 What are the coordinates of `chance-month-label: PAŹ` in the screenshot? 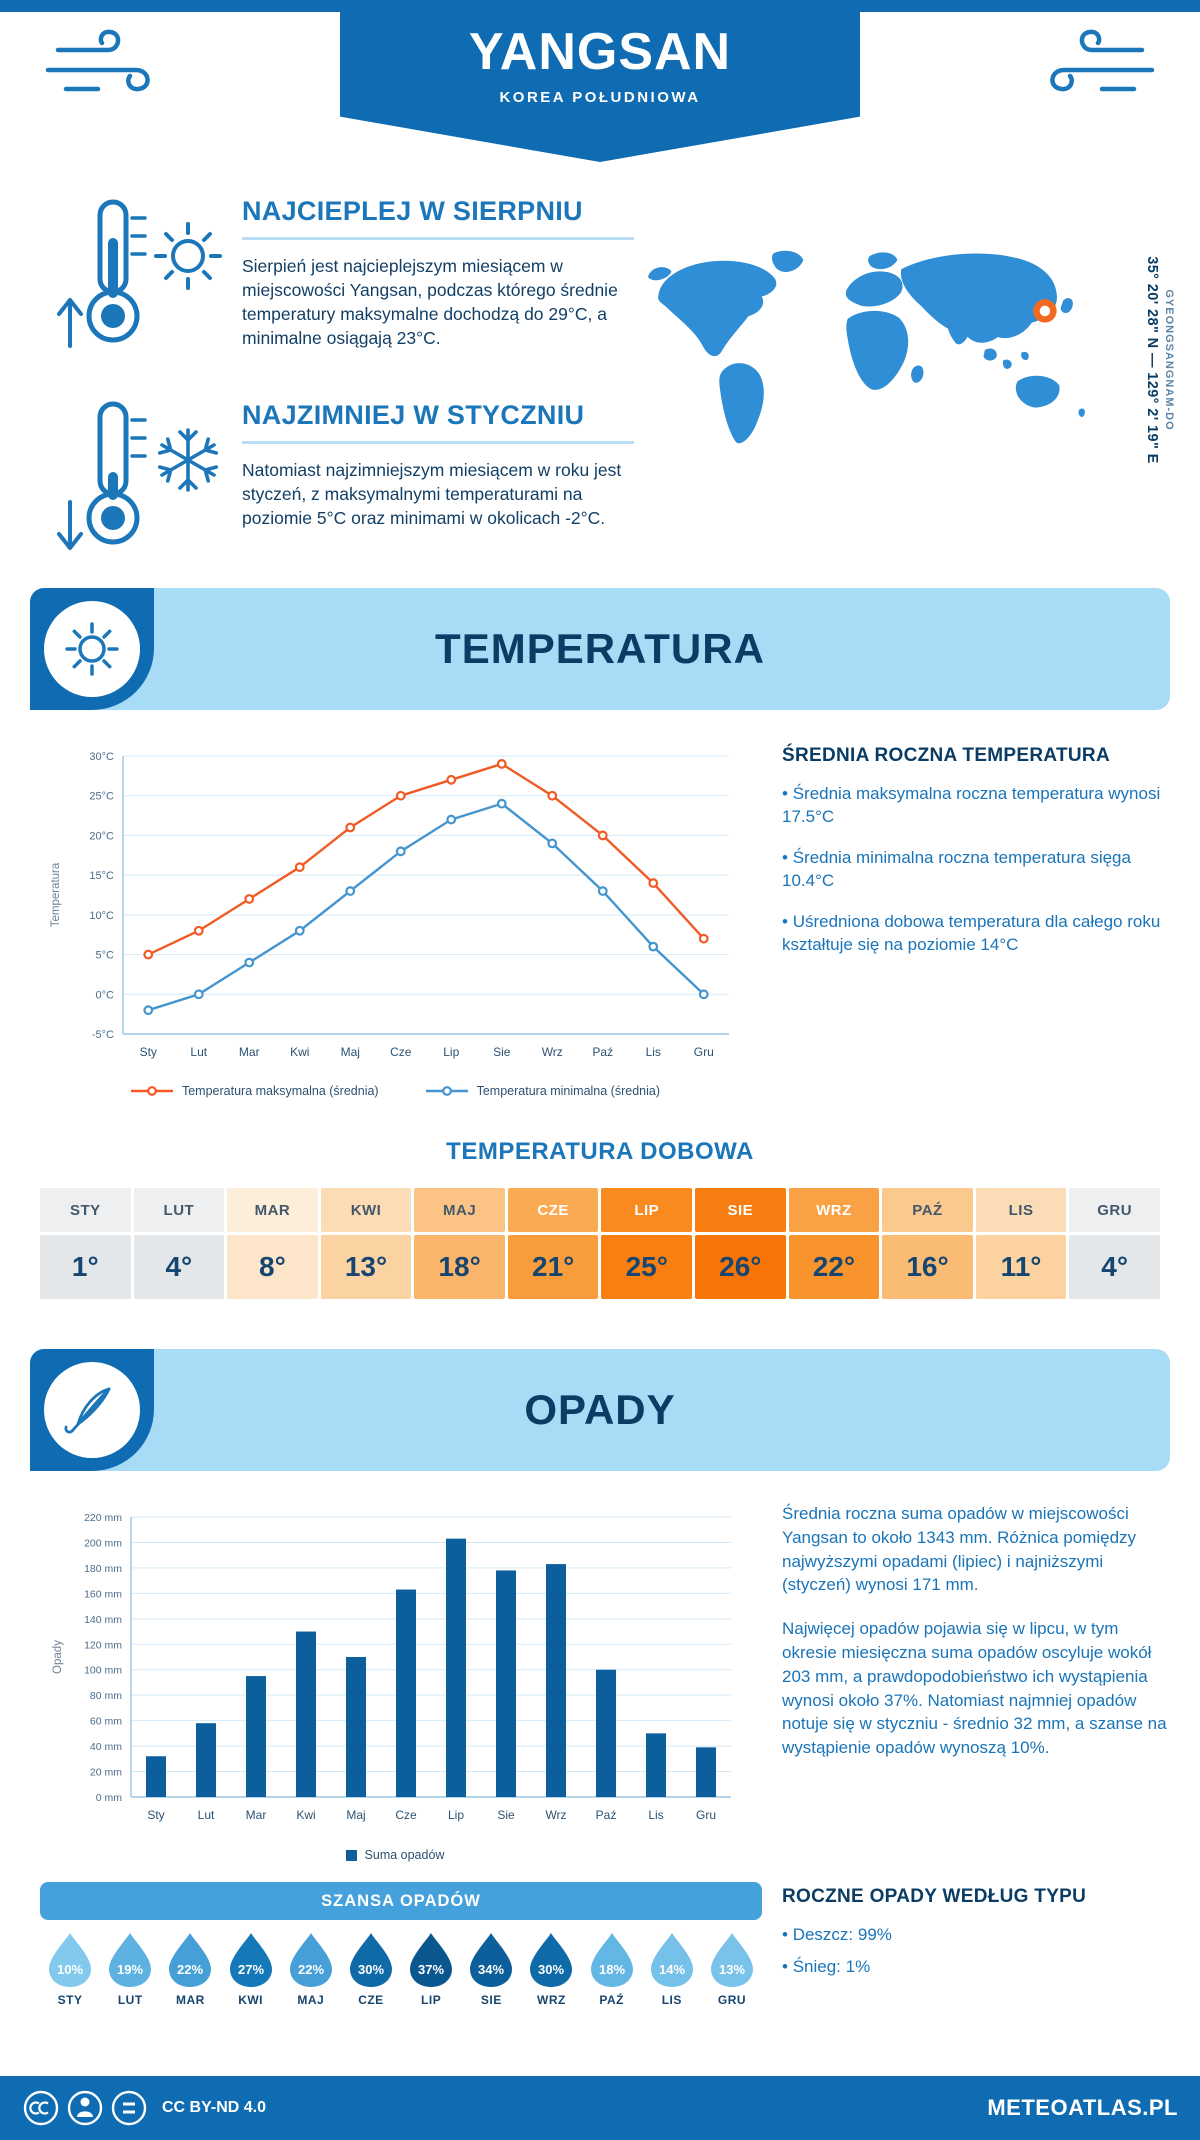 It's located at (611, 2000).